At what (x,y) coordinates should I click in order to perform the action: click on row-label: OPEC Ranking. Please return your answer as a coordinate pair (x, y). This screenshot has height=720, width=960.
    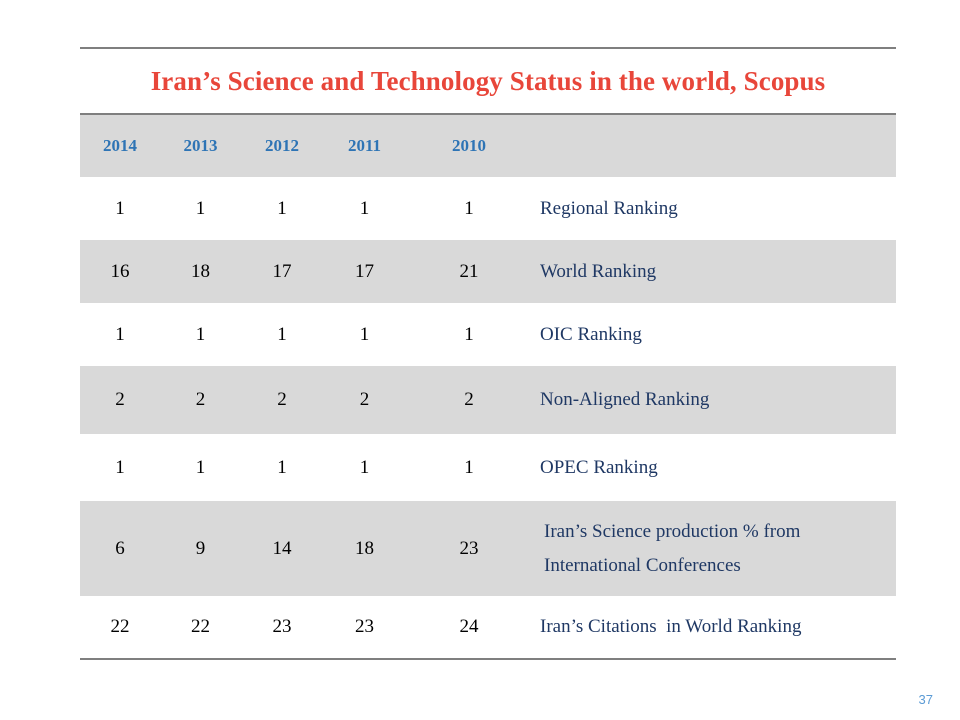
    Looking at the image, I should click on (599, 467).